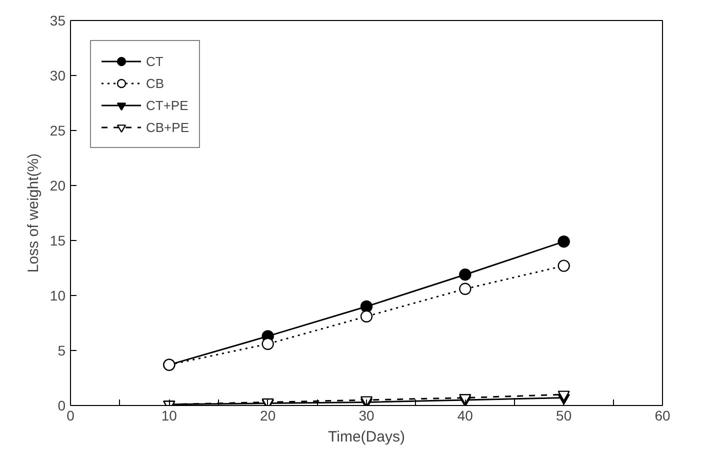  I want to click on legend-label: CB, so click(156, 83).